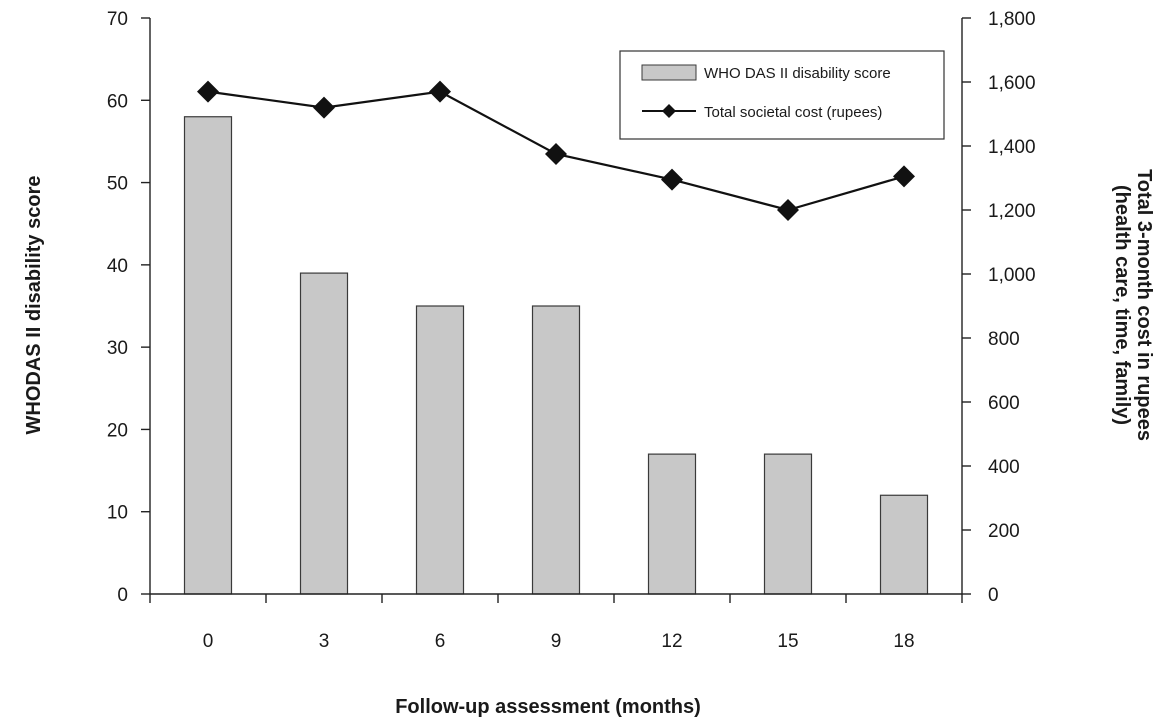  What do you see at coordinates (1004, 403) in the screenshot?
I see `right-tick-label: 600` at bounding box center [1004, 403].